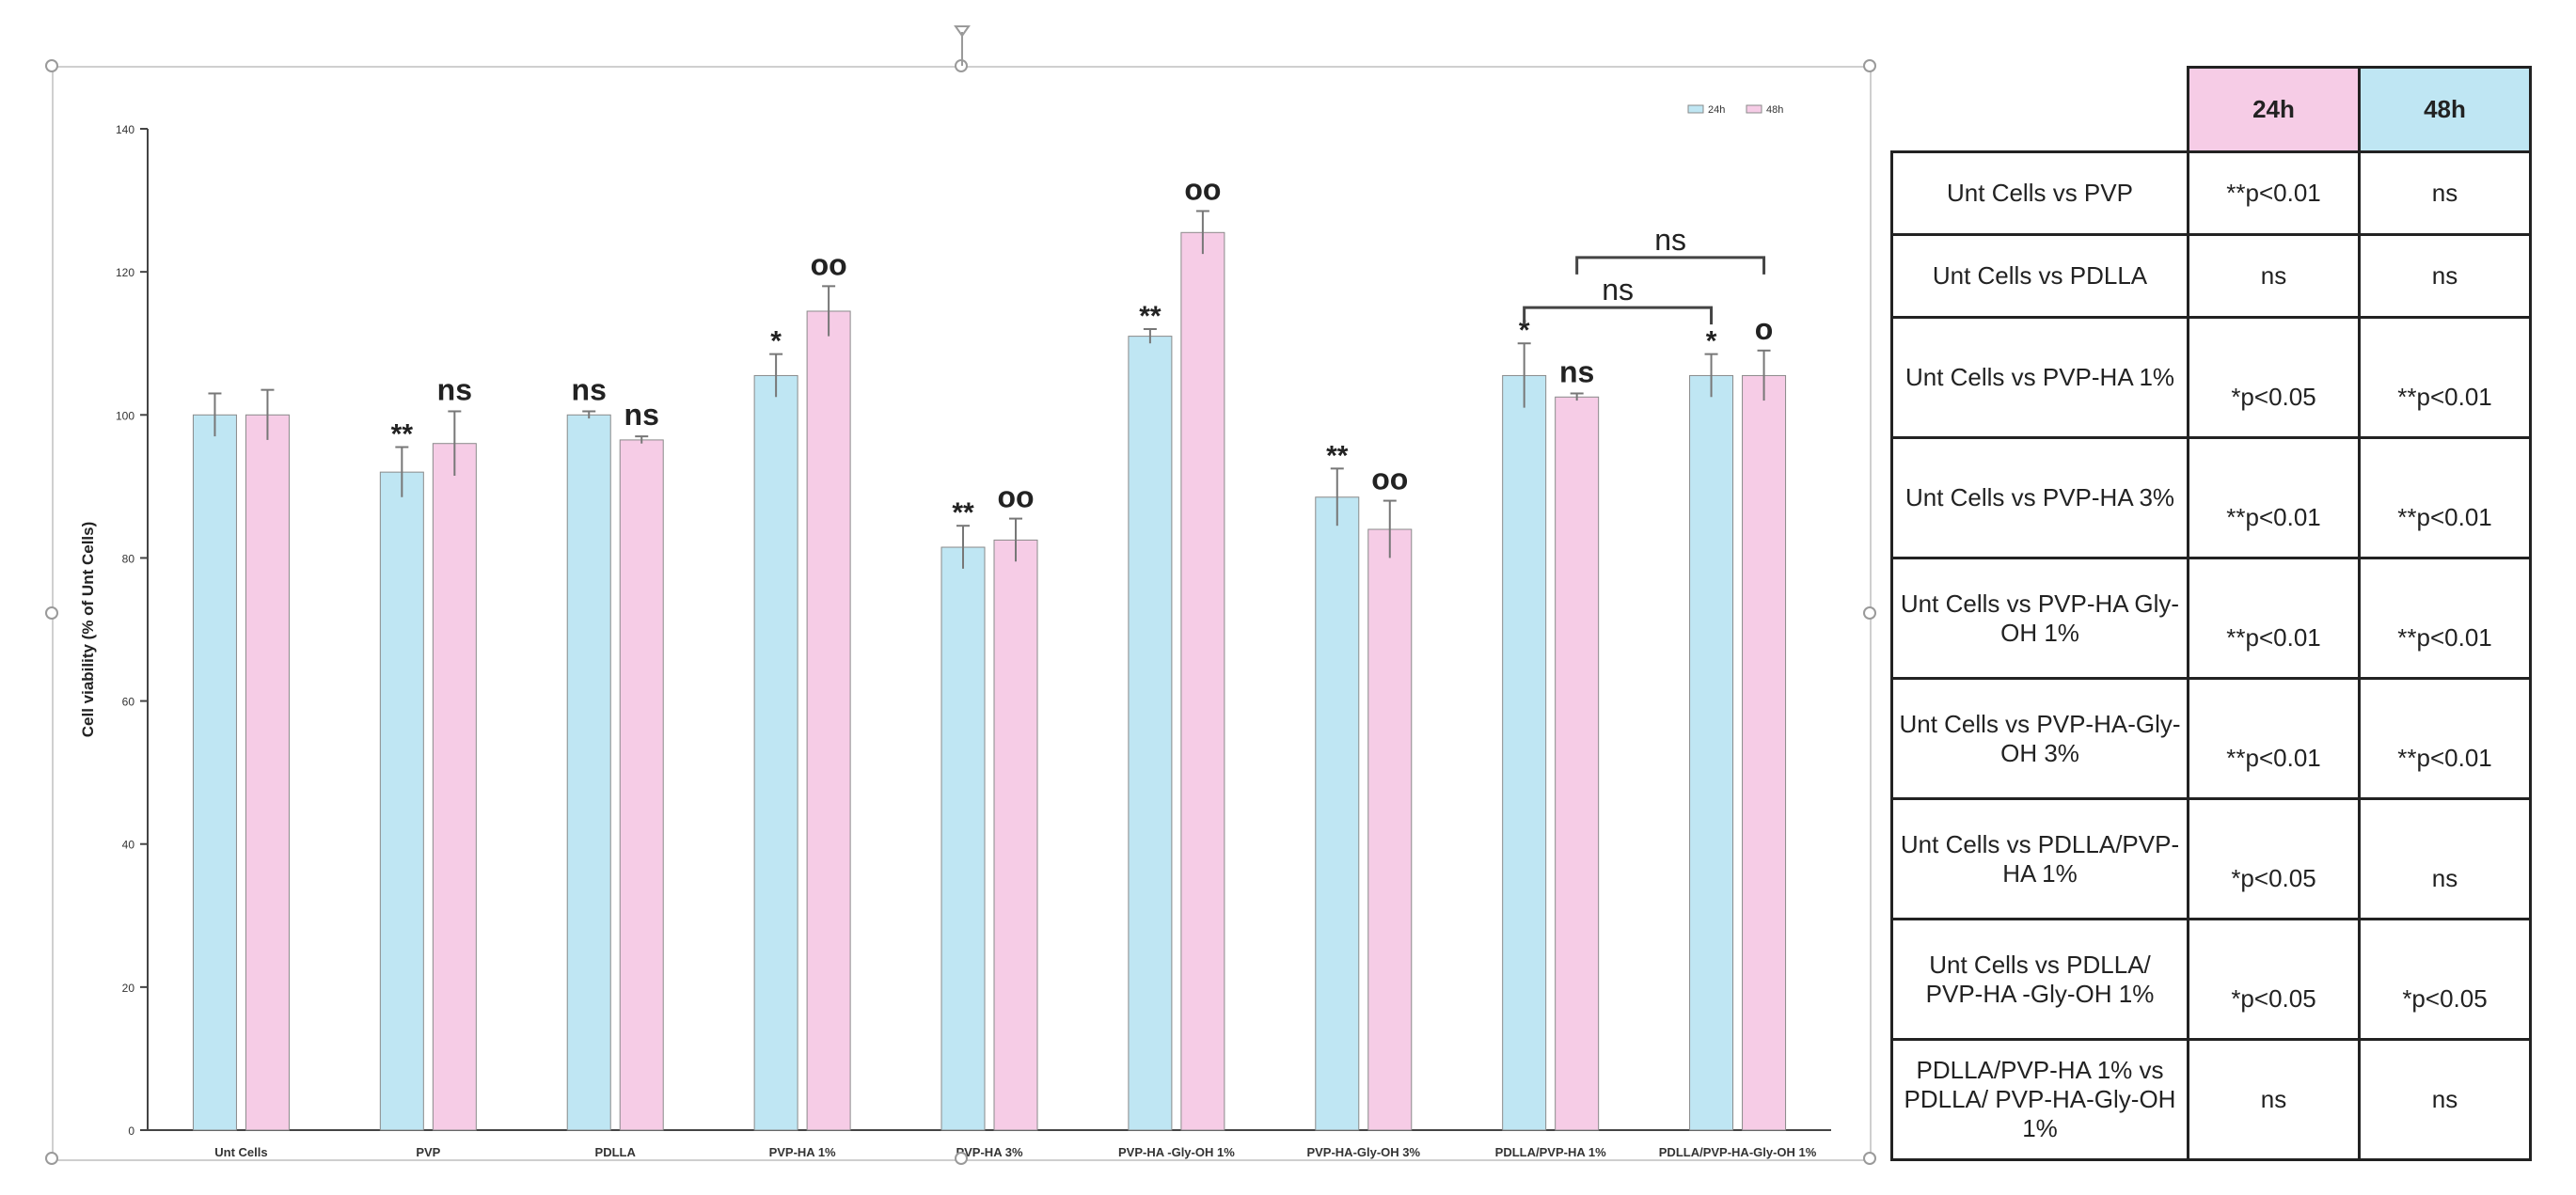 The width and height of the screenshot is (2576, 1195). Describe the element at coordinates (2445, 980) in the screenshot. I see `p-value-48h-cell: *p<0.05` at that location.